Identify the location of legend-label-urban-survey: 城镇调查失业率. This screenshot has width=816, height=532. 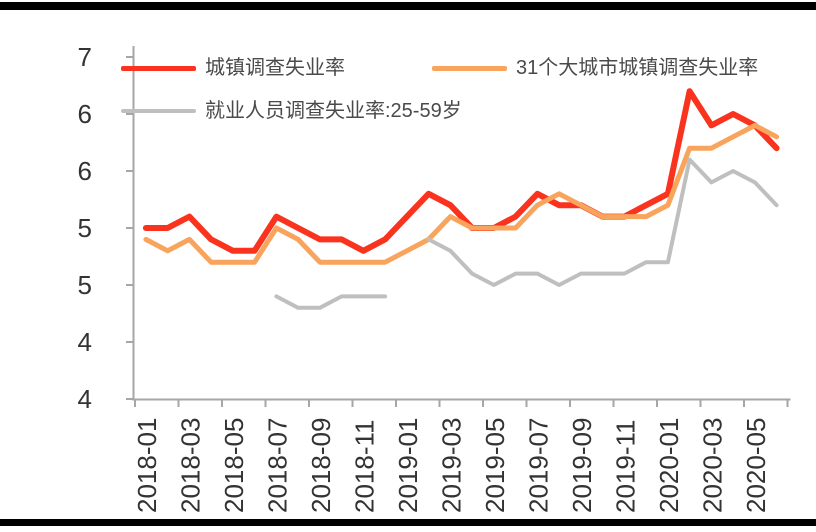
(275, 68).